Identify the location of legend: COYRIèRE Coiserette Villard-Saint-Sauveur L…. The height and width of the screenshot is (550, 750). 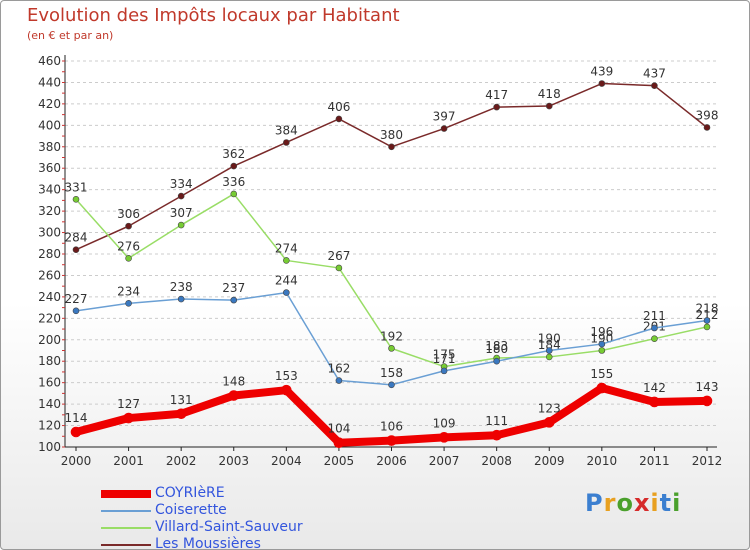
(202, 517).